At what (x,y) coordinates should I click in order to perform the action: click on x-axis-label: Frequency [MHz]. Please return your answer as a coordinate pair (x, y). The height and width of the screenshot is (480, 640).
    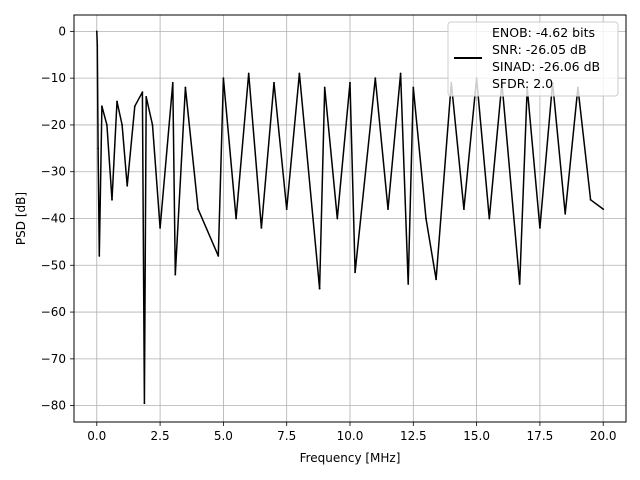
    Looking at the image, I should click on (350, 458).